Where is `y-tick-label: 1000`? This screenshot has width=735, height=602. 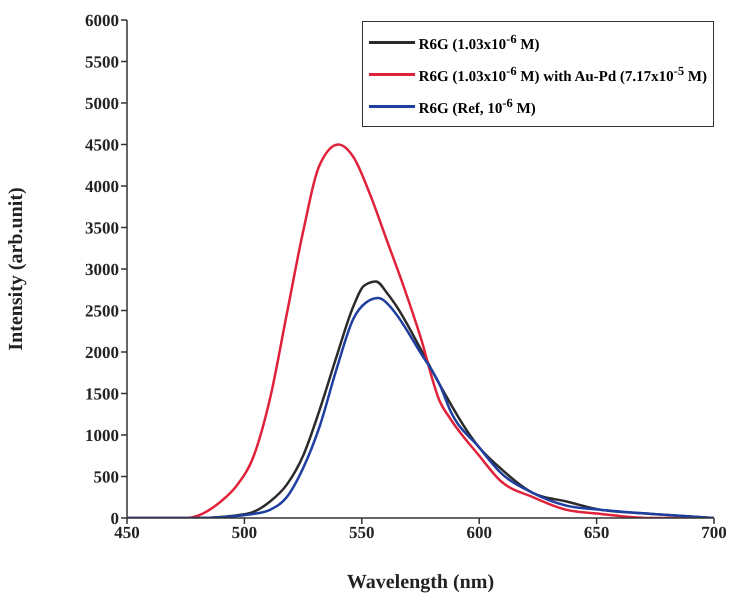
y-tick-label: 1000 is located at coordinates (102, 436).